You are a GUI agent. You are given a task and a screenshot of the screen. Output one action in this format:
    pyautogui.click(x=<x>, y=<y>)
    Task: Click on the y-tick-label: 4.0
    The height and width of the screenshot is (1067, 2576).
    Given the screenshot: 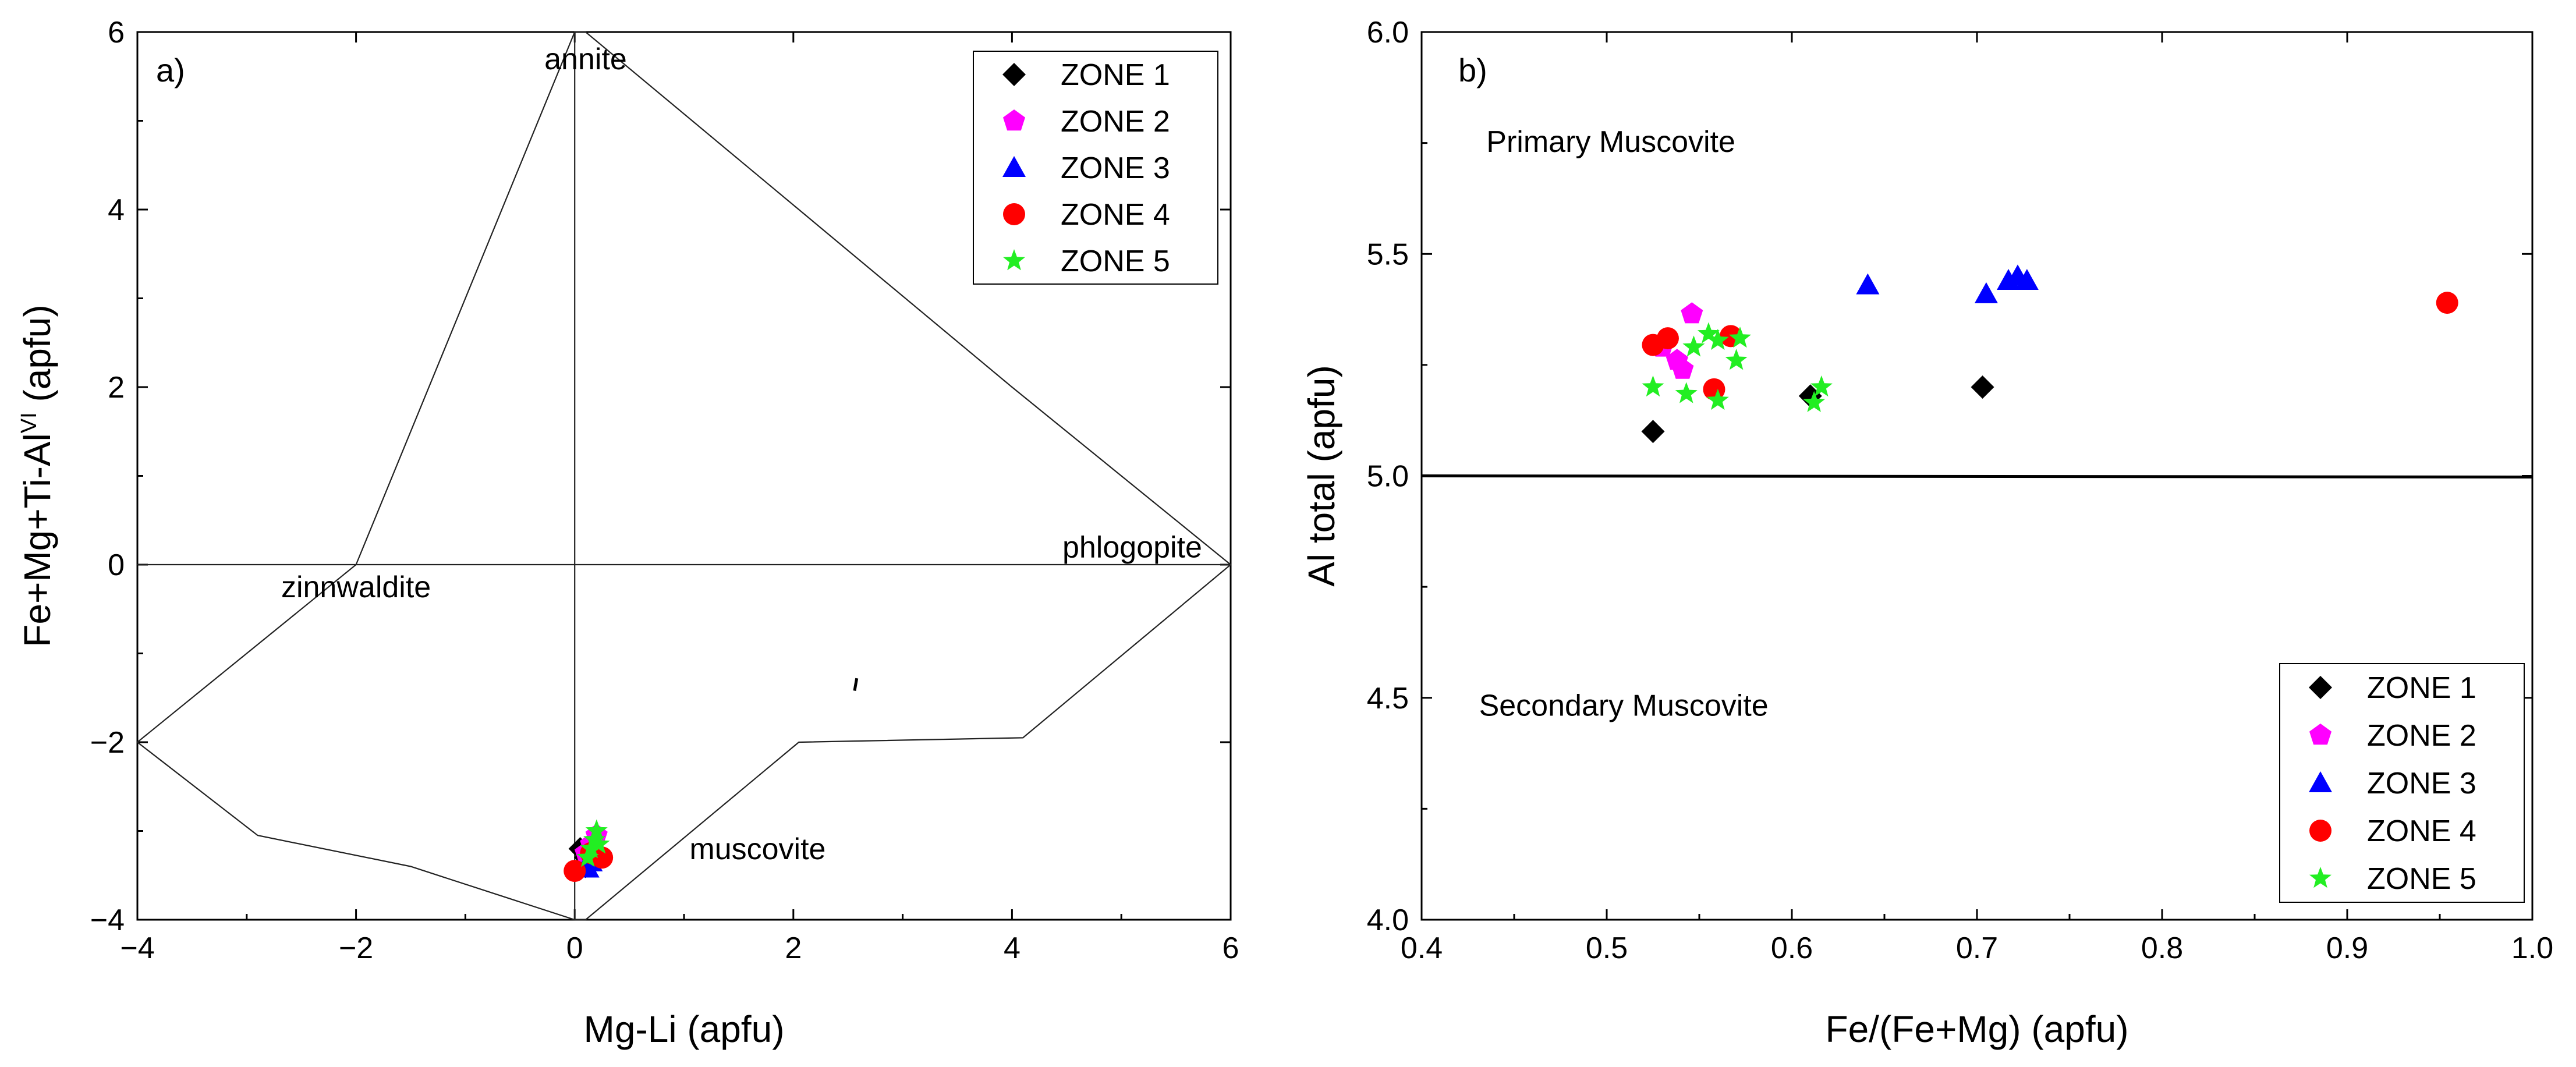 What is the action you would take?
    pyautogui.click(x=1388, y=920)
    